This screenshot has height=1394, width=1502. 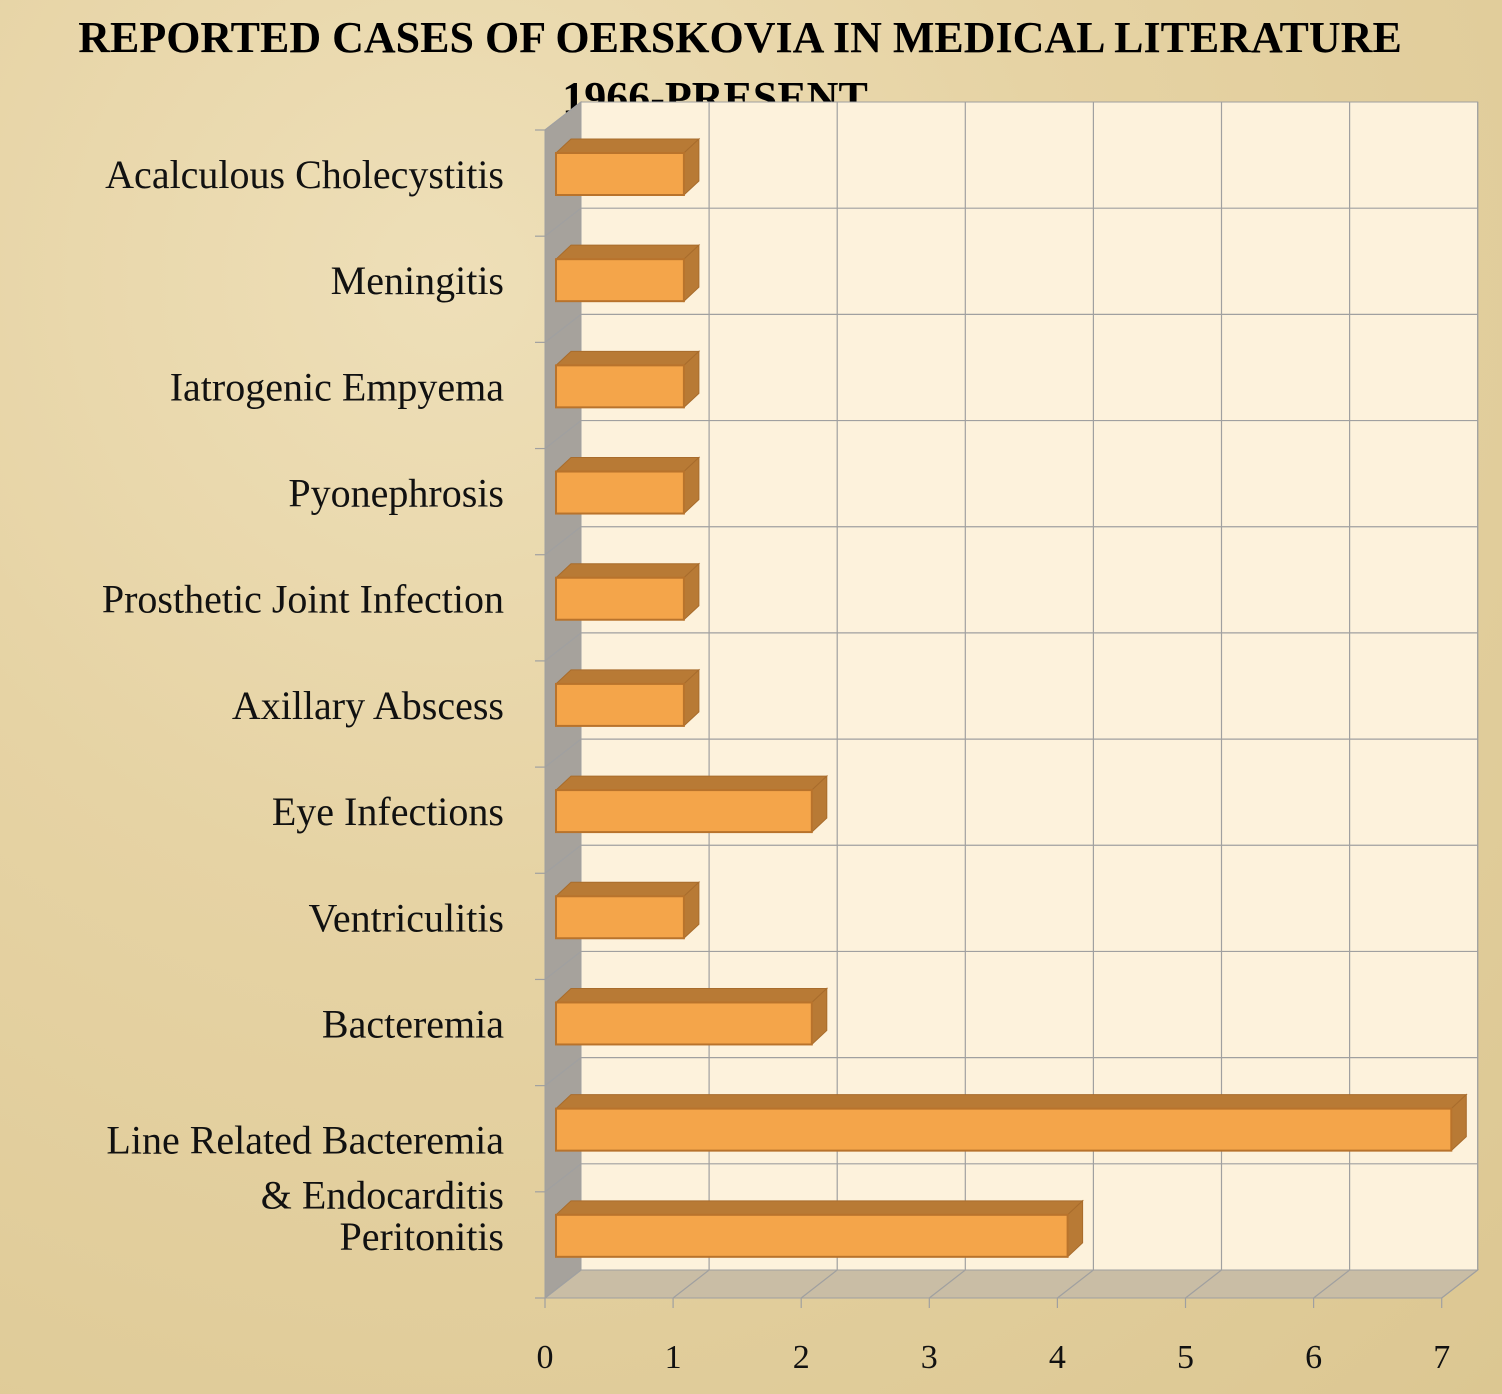 I want to click on x-tick-label: 6, so click(x=1313, y=1357).